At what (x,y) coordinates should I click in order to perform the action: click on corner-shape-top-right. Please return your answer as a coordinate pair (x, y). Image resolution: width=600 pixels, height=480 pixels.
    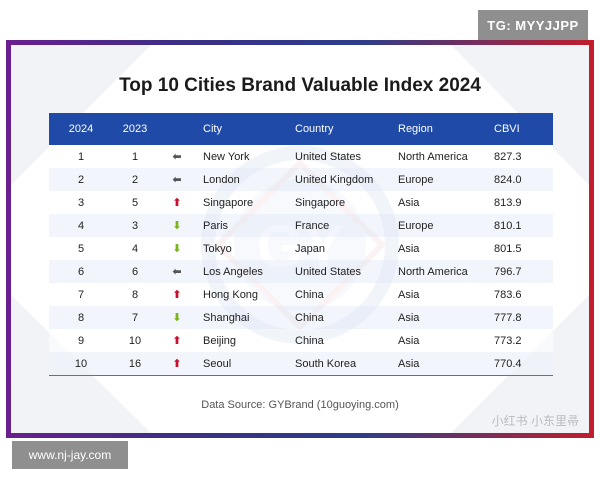
    Looking at the image, I should click on (520, 115).